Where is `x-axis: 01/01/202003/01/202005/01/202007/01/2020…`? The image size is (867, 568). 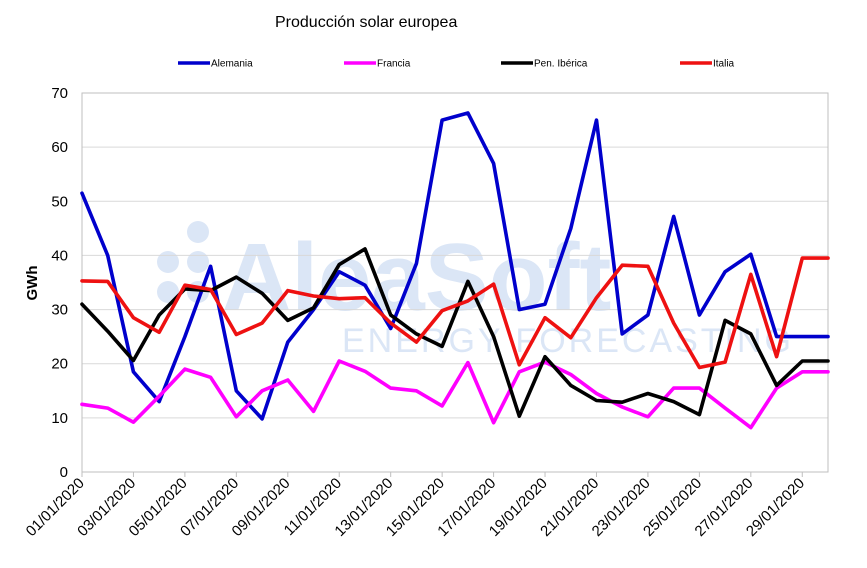
x-axis: 01/01/202003/01/202005/01/202007/01/2020… is located at coordinates (415, 506).